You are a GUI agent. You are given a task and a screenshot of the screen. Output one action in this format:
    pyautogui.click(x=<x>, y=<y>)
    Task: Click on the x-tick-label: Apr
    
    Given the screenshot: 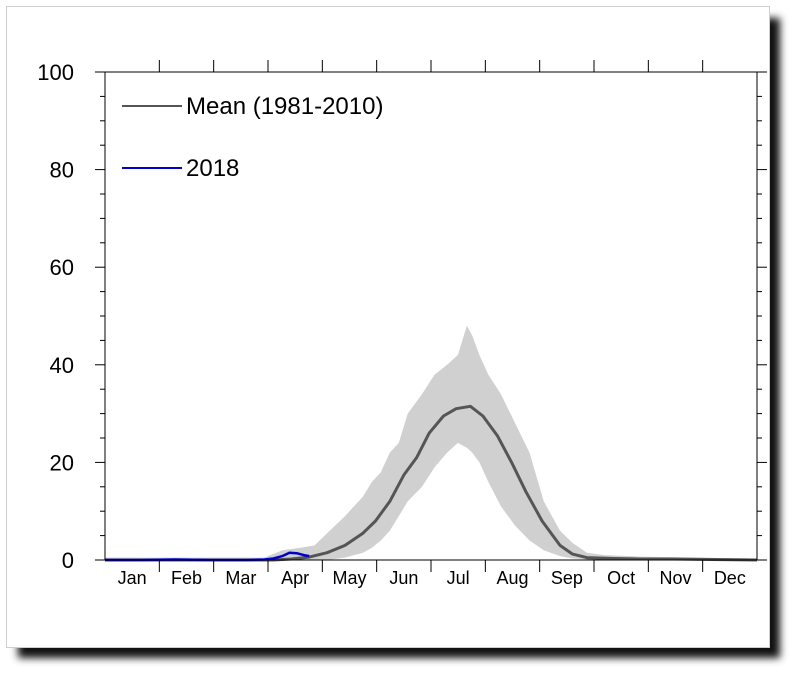 What is the action you would take?
    pyautogui.click(x=295, y=578)
    